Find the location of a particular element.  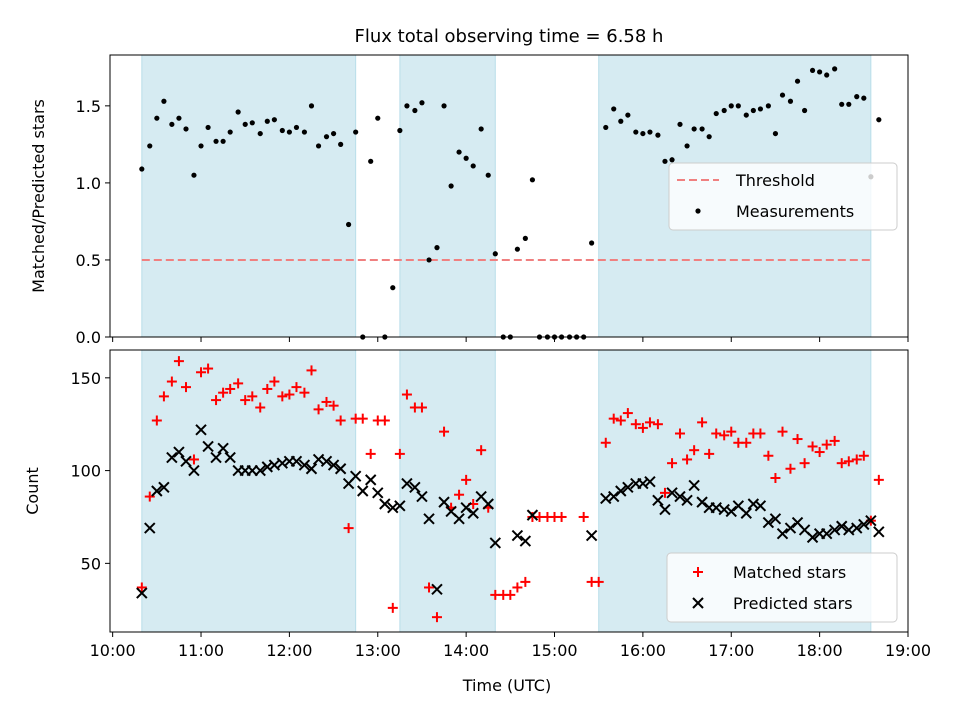

top-x-ticks is located at coordinates (510, 339).